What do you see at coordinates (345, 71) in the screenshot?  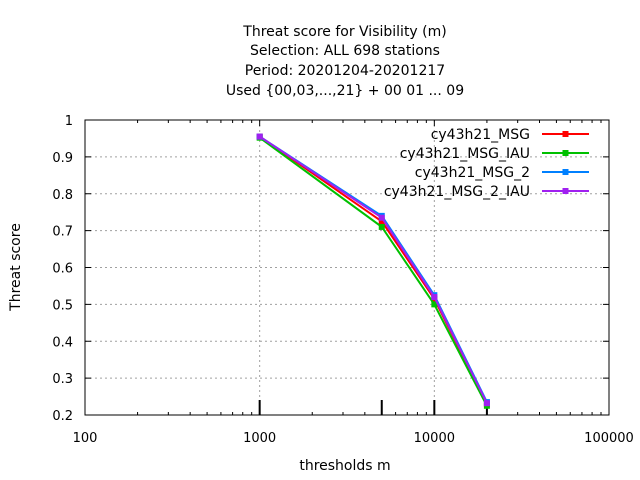 I see `title-line-3: Period: 20201204-20201217` at bounding box center [345, 71].